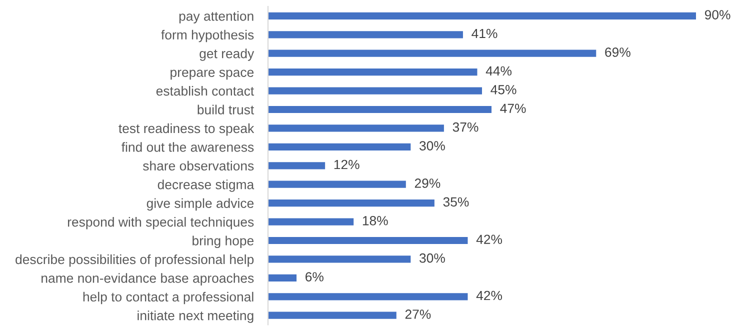 This screenshot has width=736, height=328. Describe the element at coordinates (198, 165) in the screenshot. I see `y-tick-label: share observations` at that location.